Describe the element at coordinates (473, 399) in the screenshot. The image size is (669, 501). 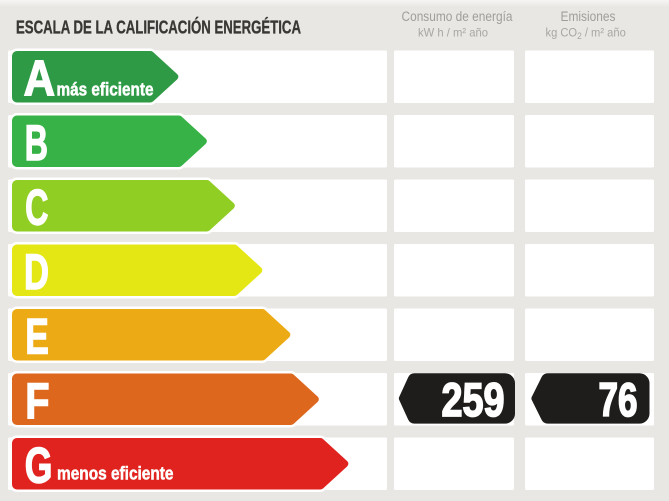
I see `svg-text: 259` at that location.